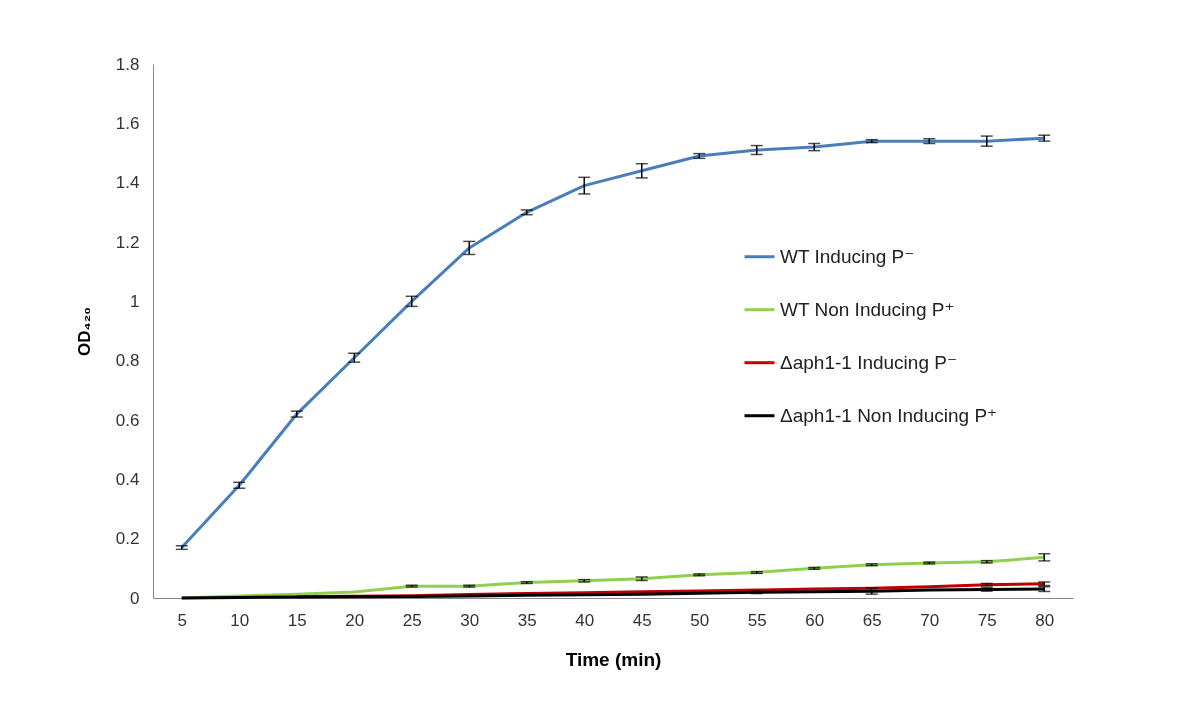 The width and height of the screenshot is (1180, 717). I want to click on x-tick-label: 75, so click(987, 620).